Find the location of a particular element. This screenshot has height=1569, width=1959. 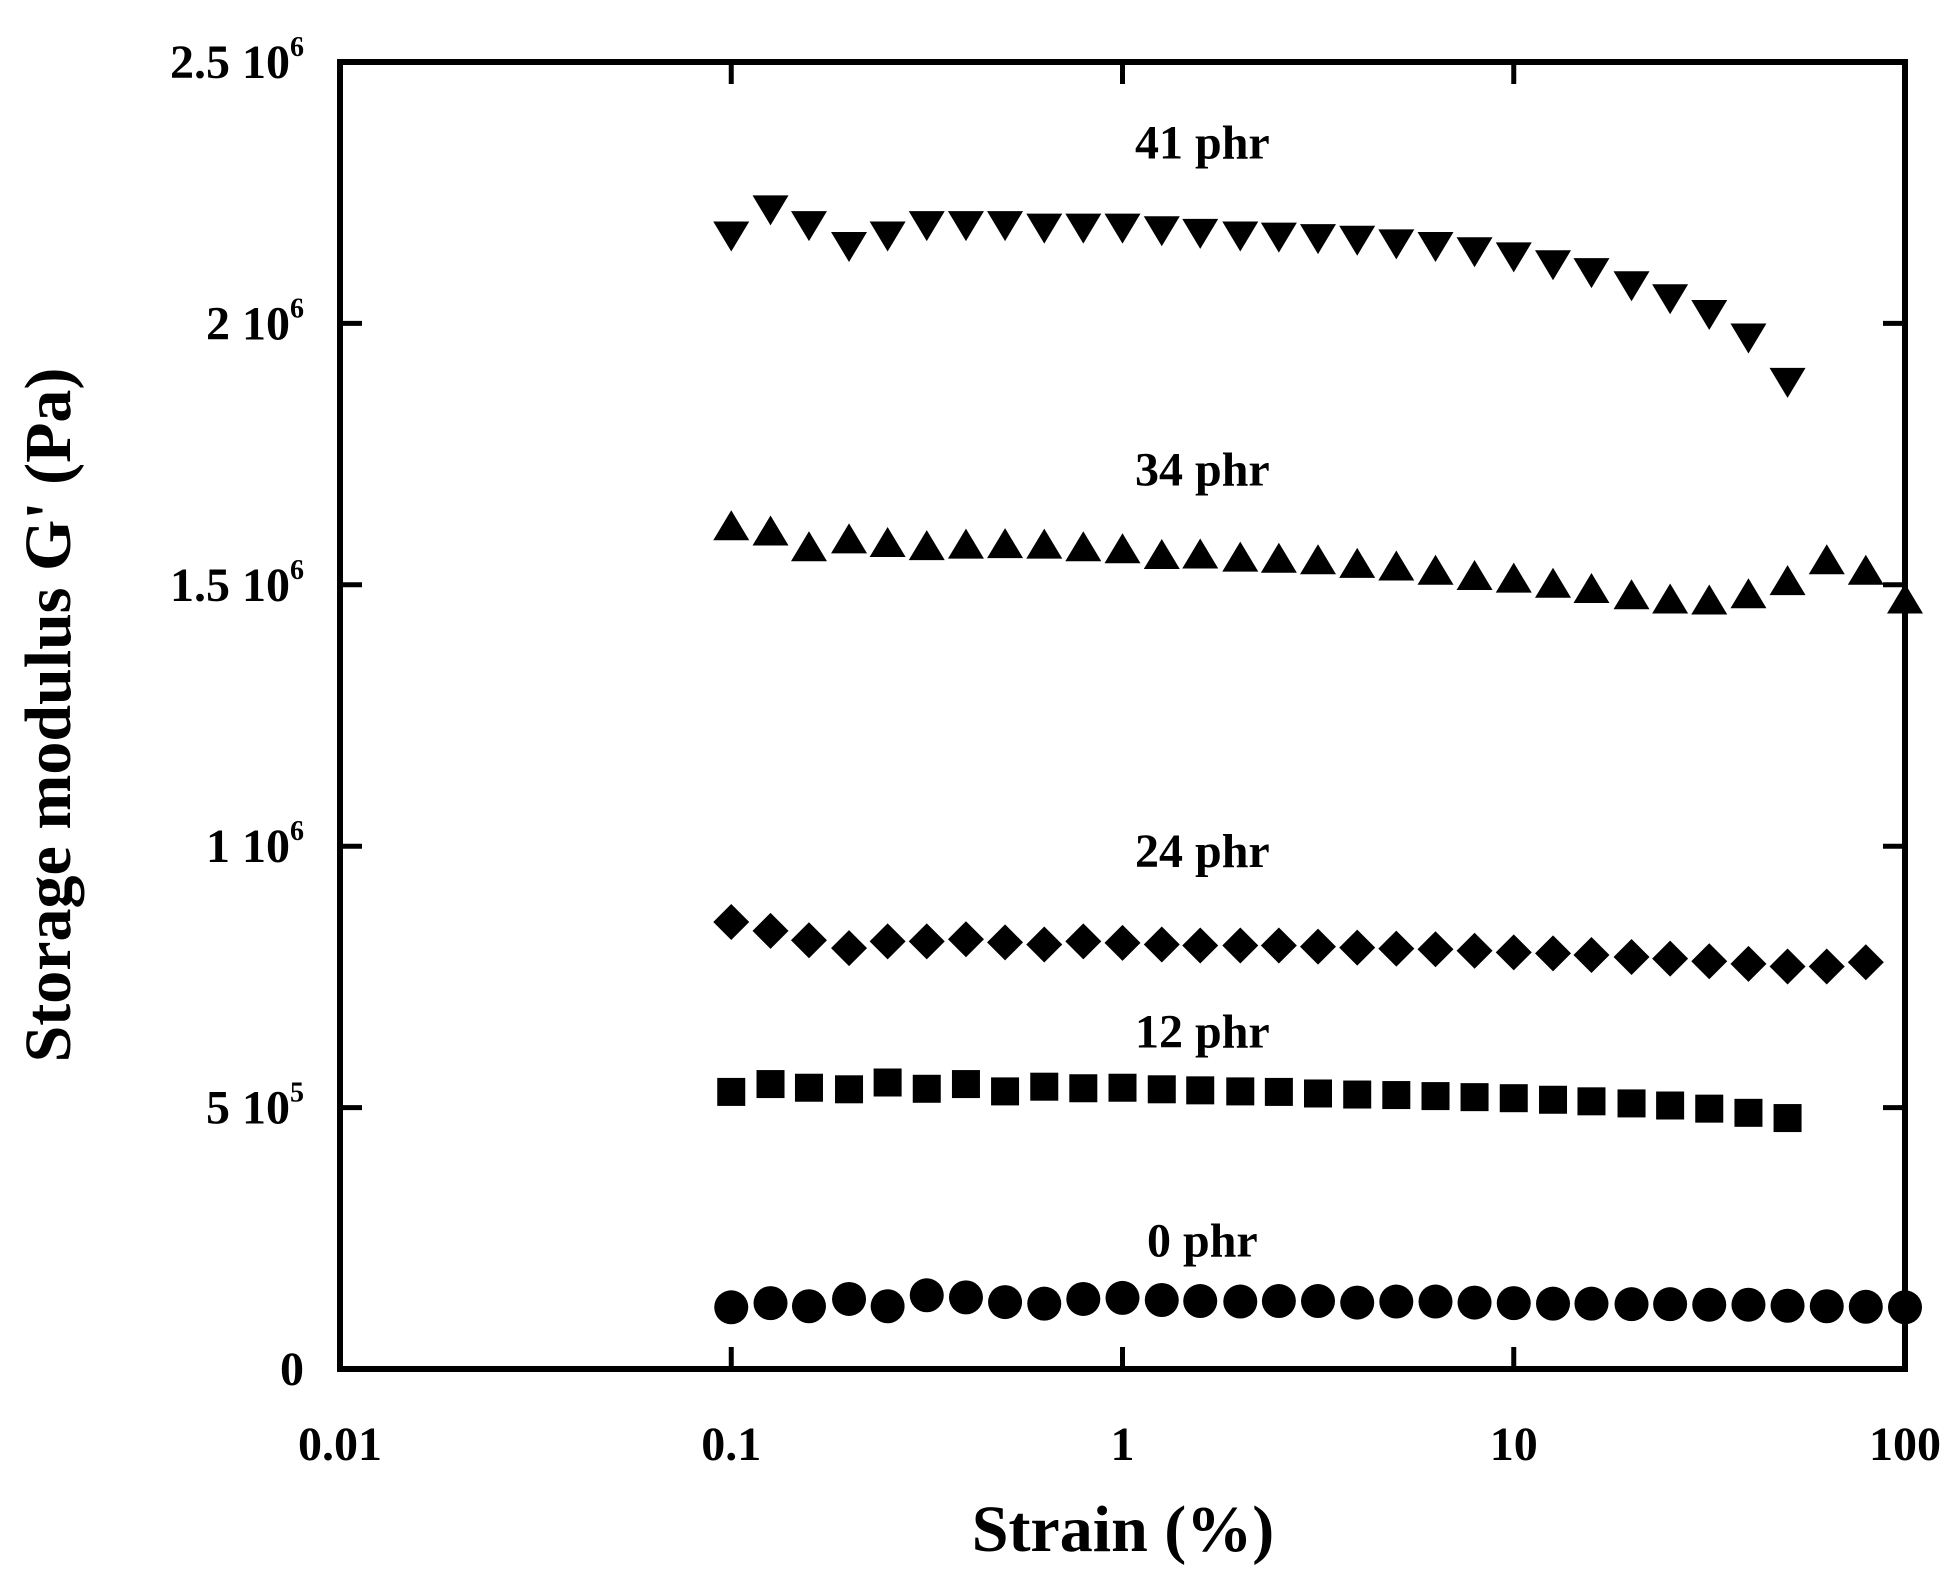

series-24-phr is located at coordinates (1298, 944).